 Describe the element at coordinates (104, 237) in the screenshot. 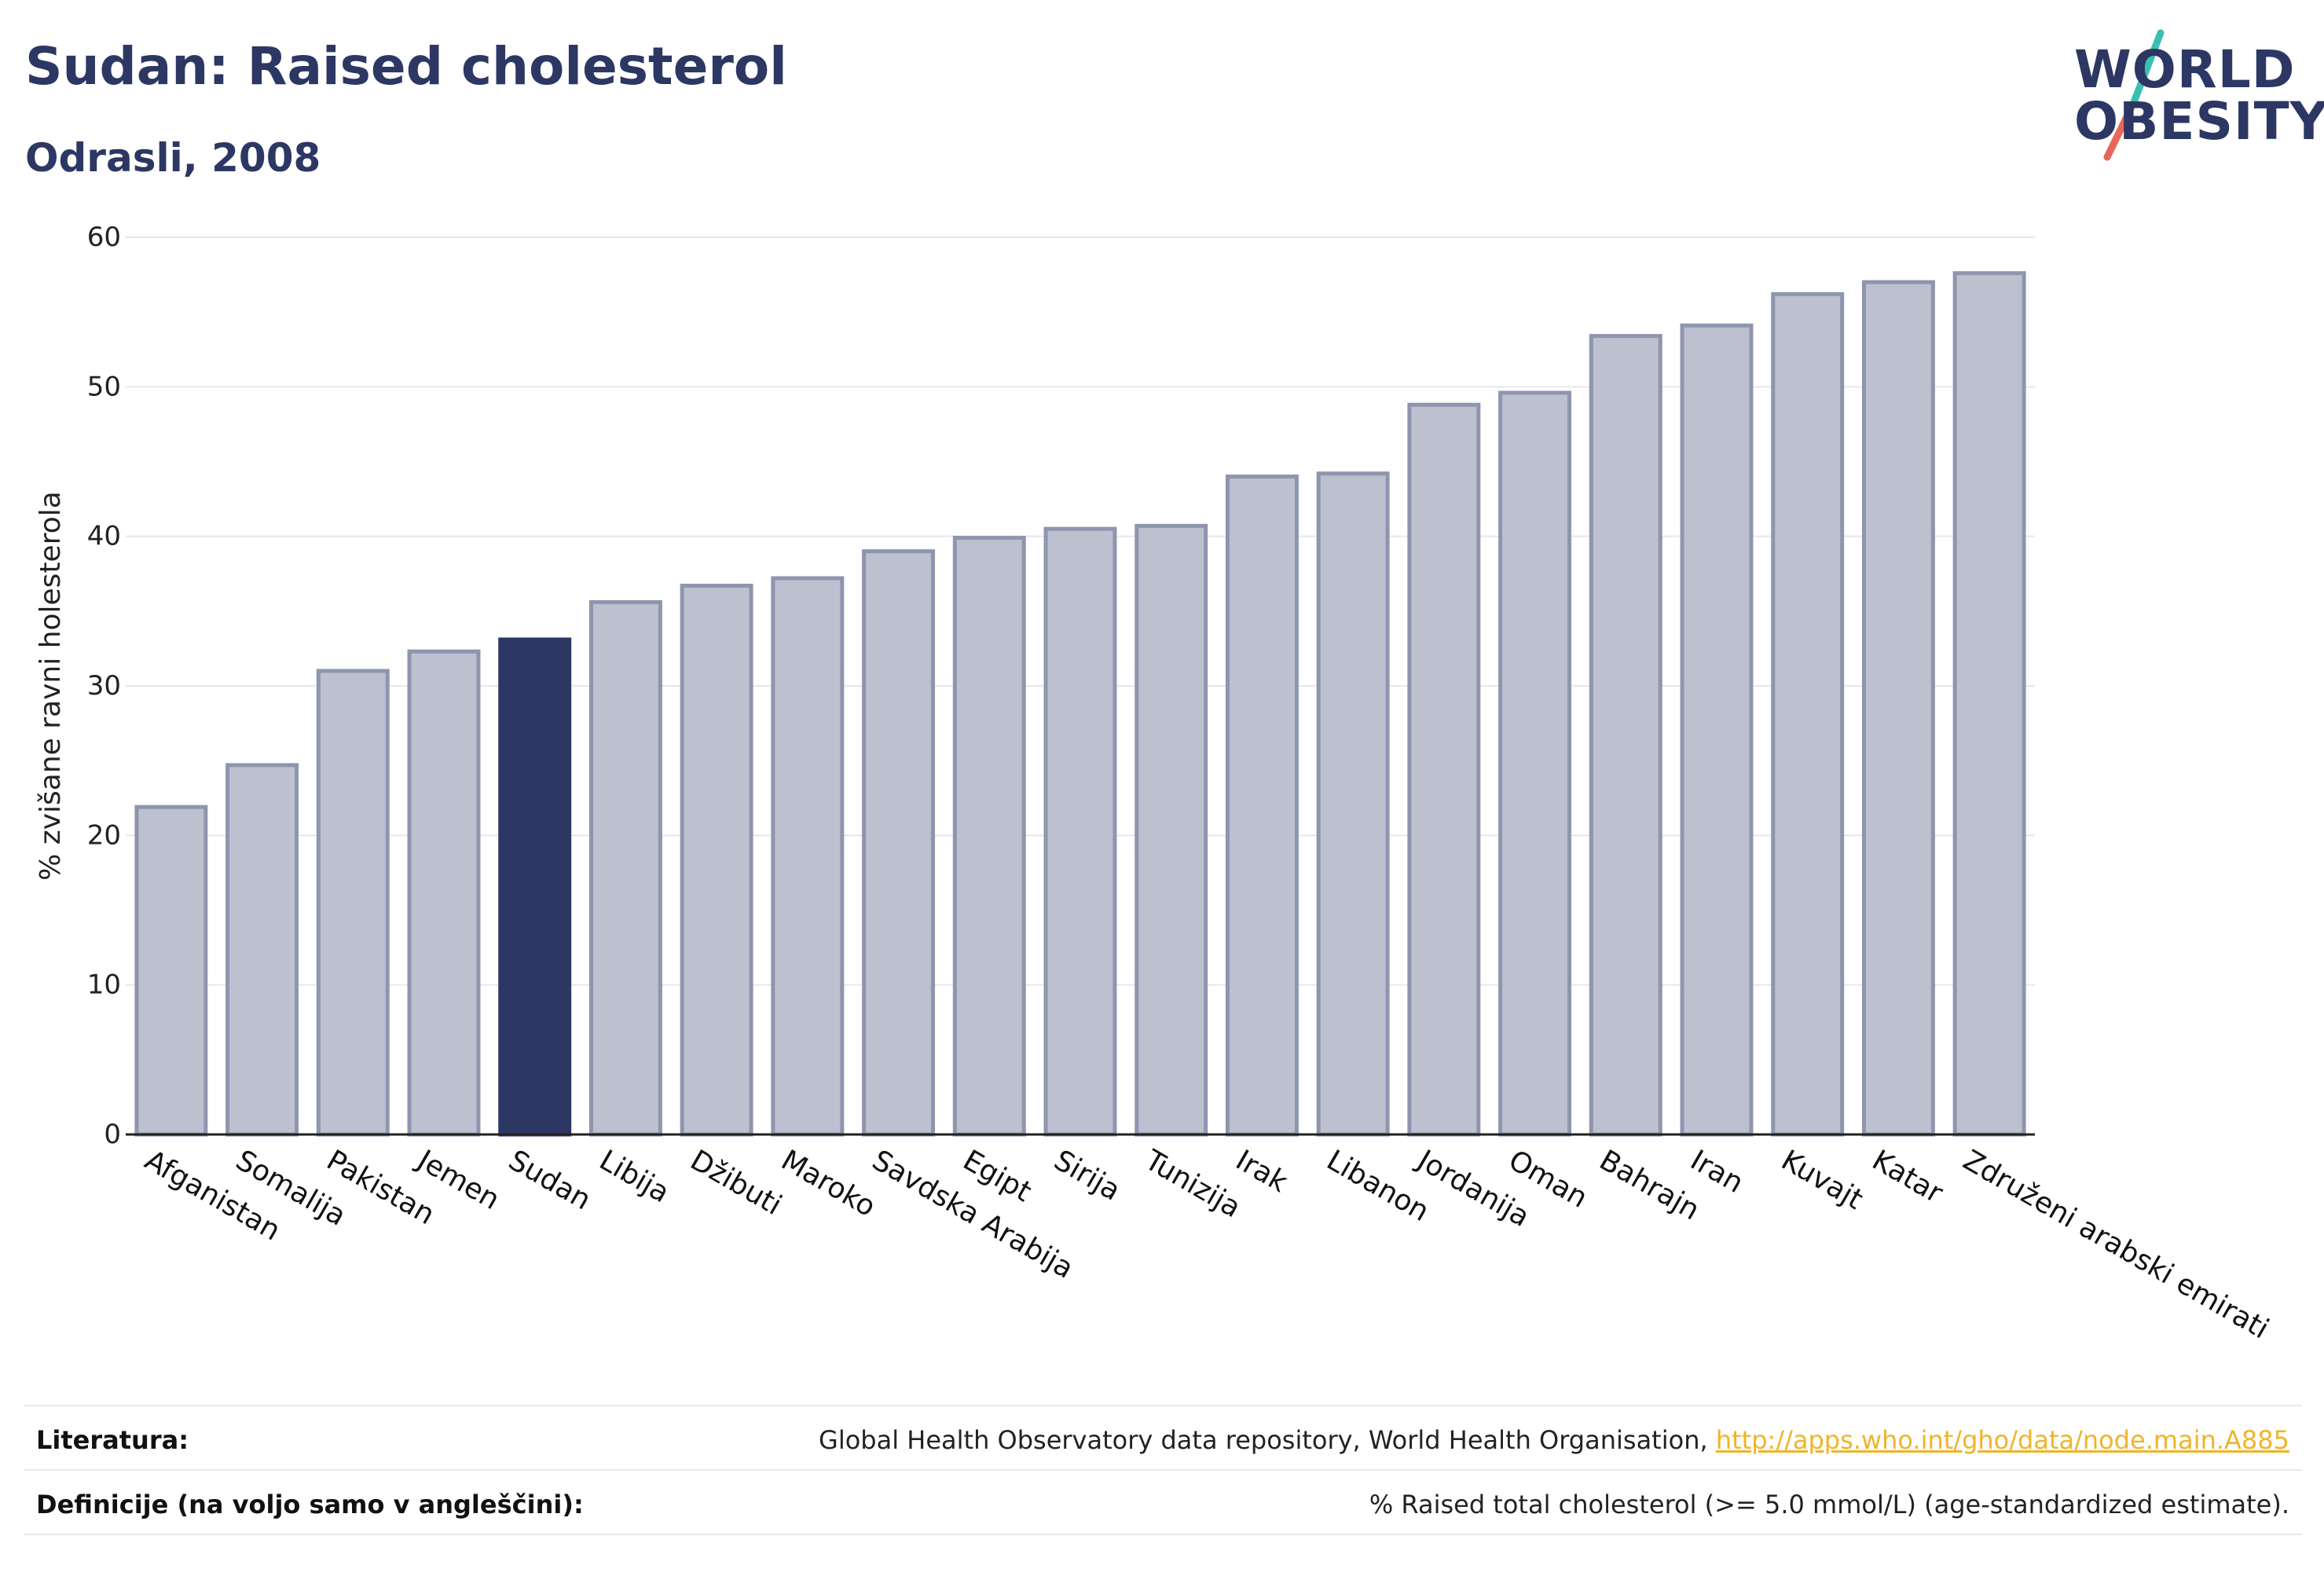

I see `y-tick-label: 60` at that location.